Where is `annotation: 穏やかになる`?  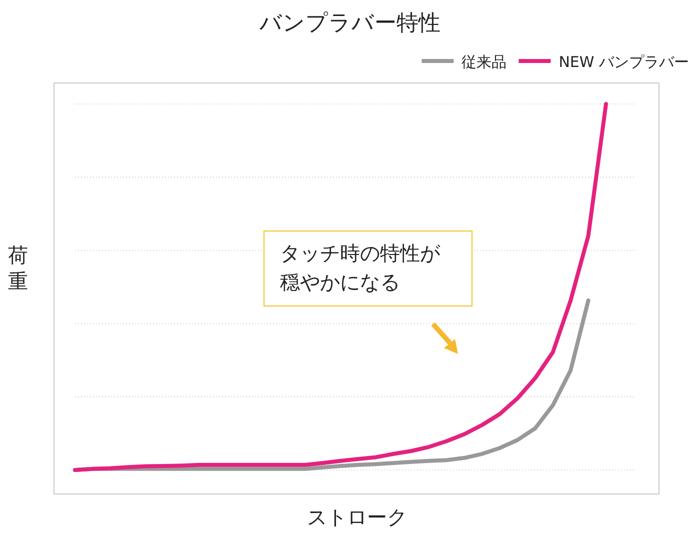 annotation: 穏やかになる is located at coordinates (340, 282).